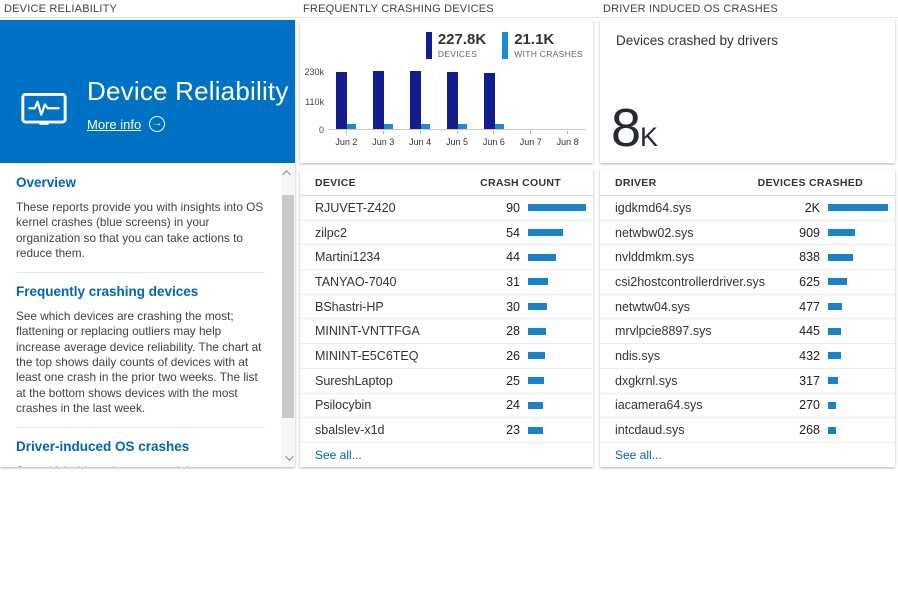 The width and height of the screenshot is (898, 600). I want to click on row-value: 838, so click(809, 257).